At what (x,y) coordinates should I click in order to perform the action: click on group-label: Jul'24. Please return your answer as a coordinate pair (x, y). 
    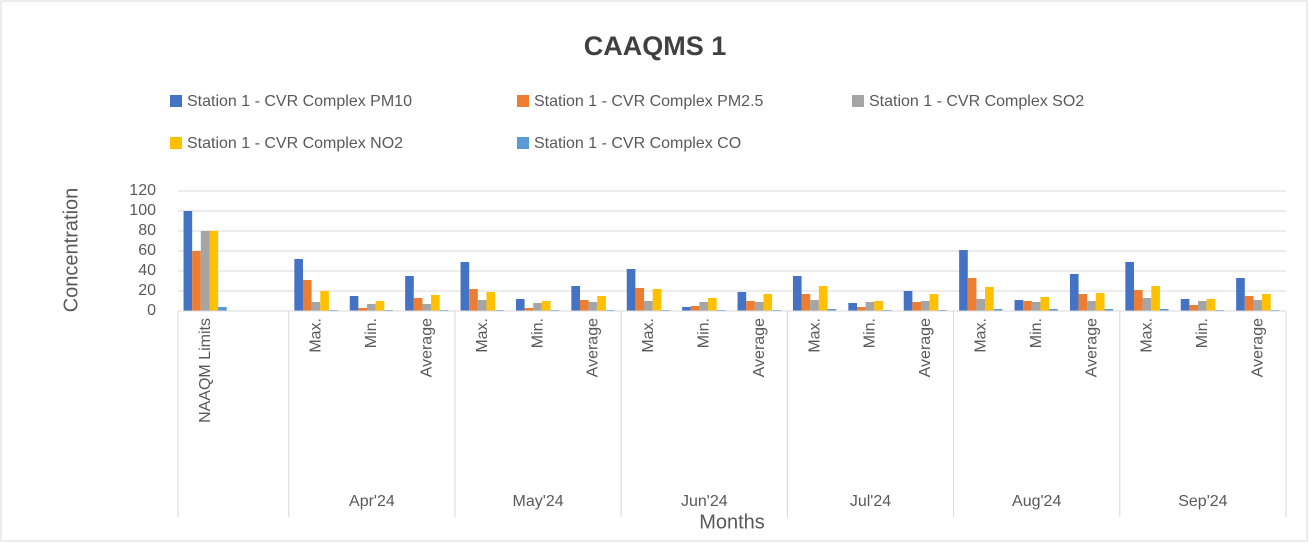
    Looking at the image, I should click on (870, 501).